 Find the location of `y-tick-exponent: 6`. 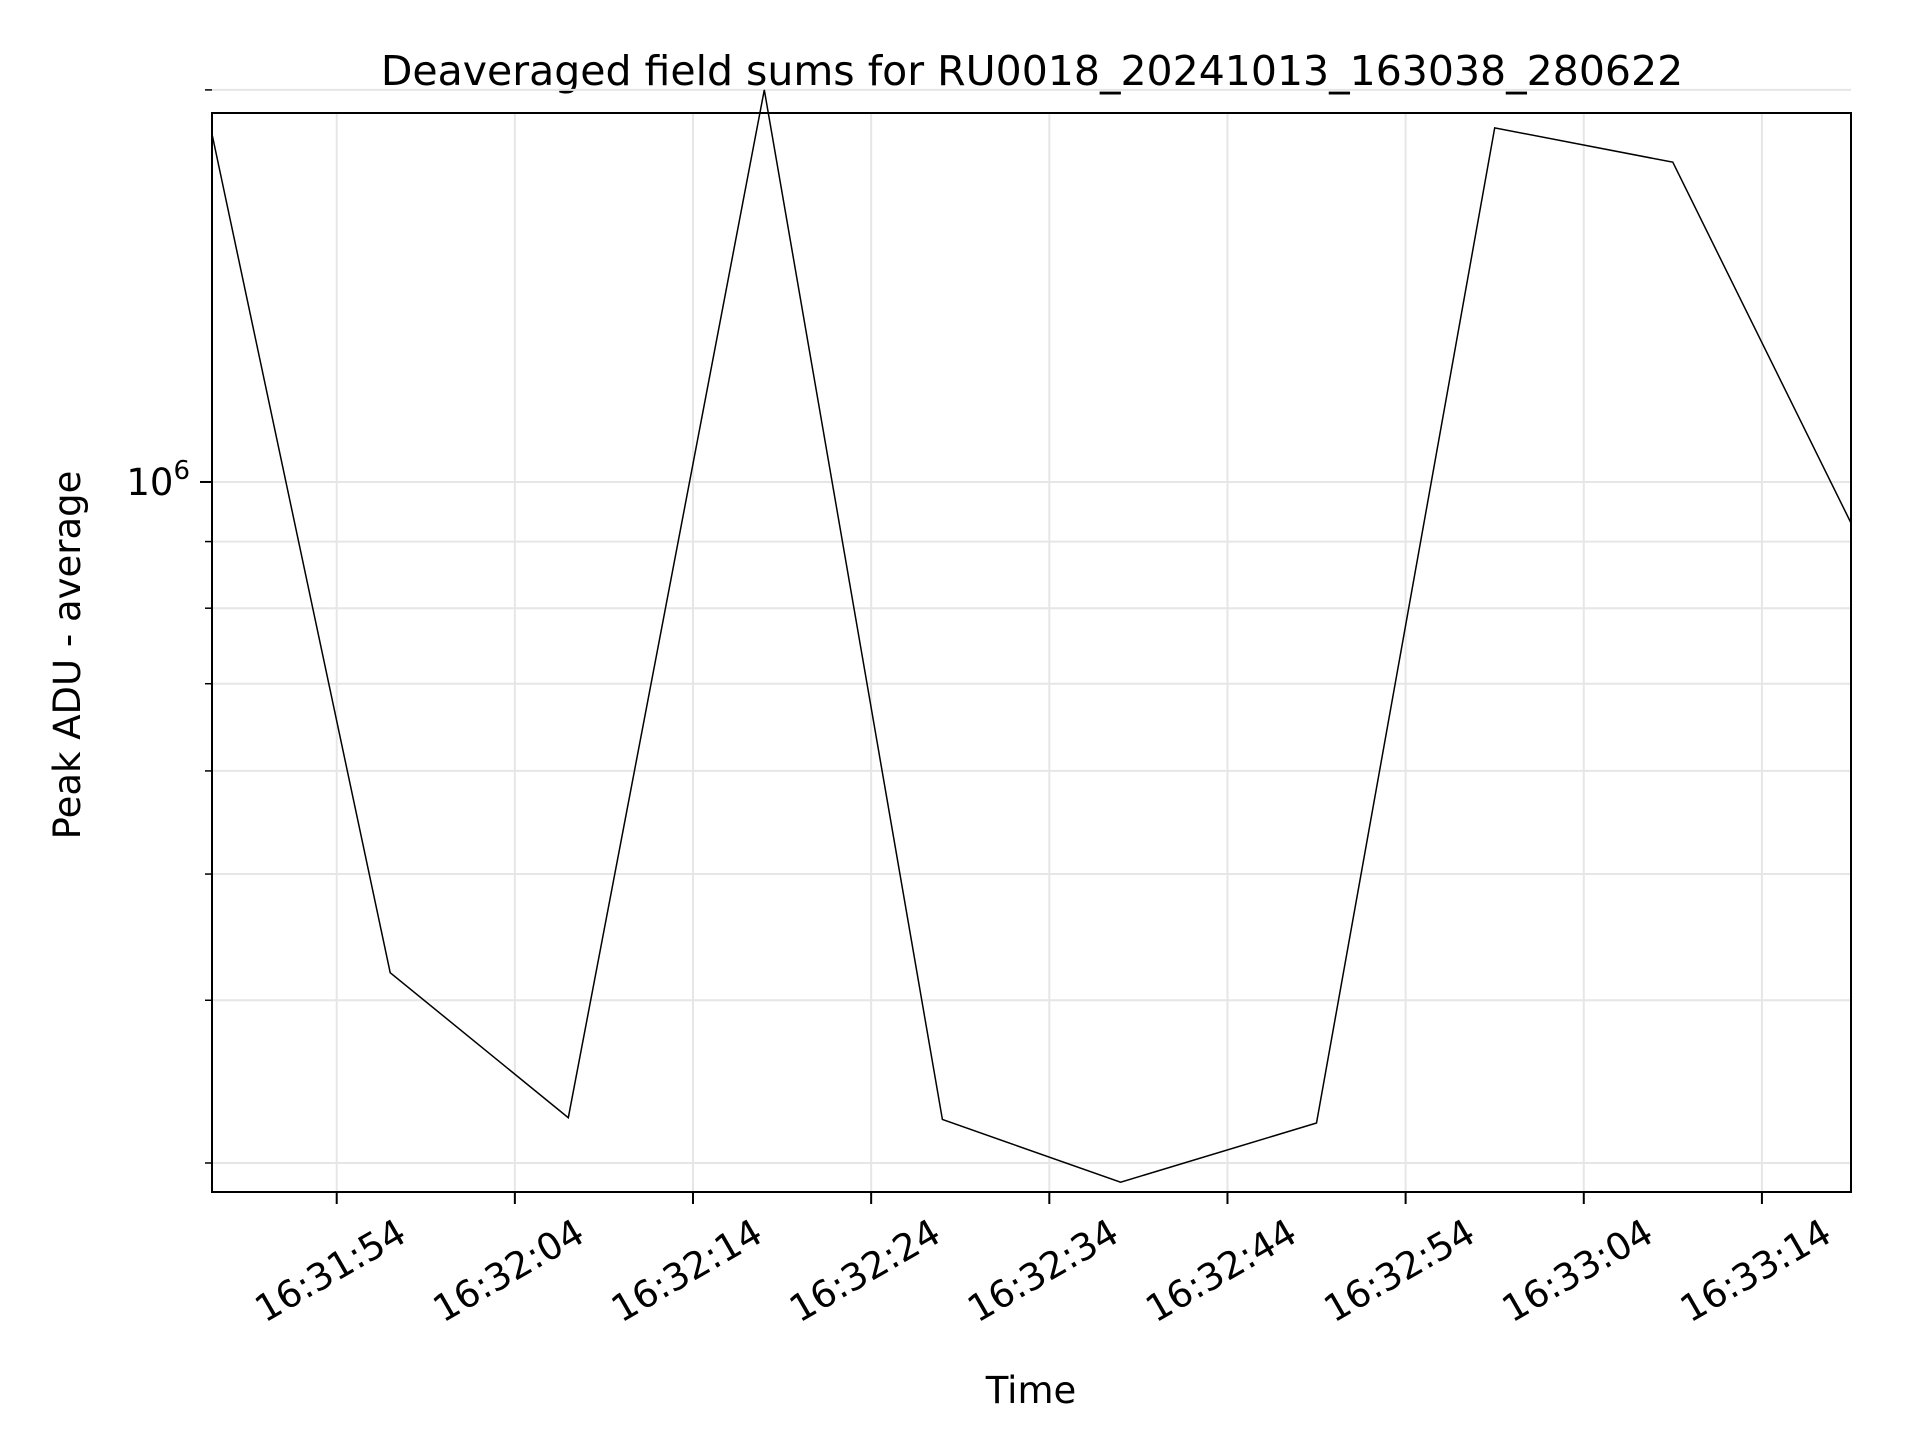

y-tick-exponent: 6 is located at coordinates (181, 471).